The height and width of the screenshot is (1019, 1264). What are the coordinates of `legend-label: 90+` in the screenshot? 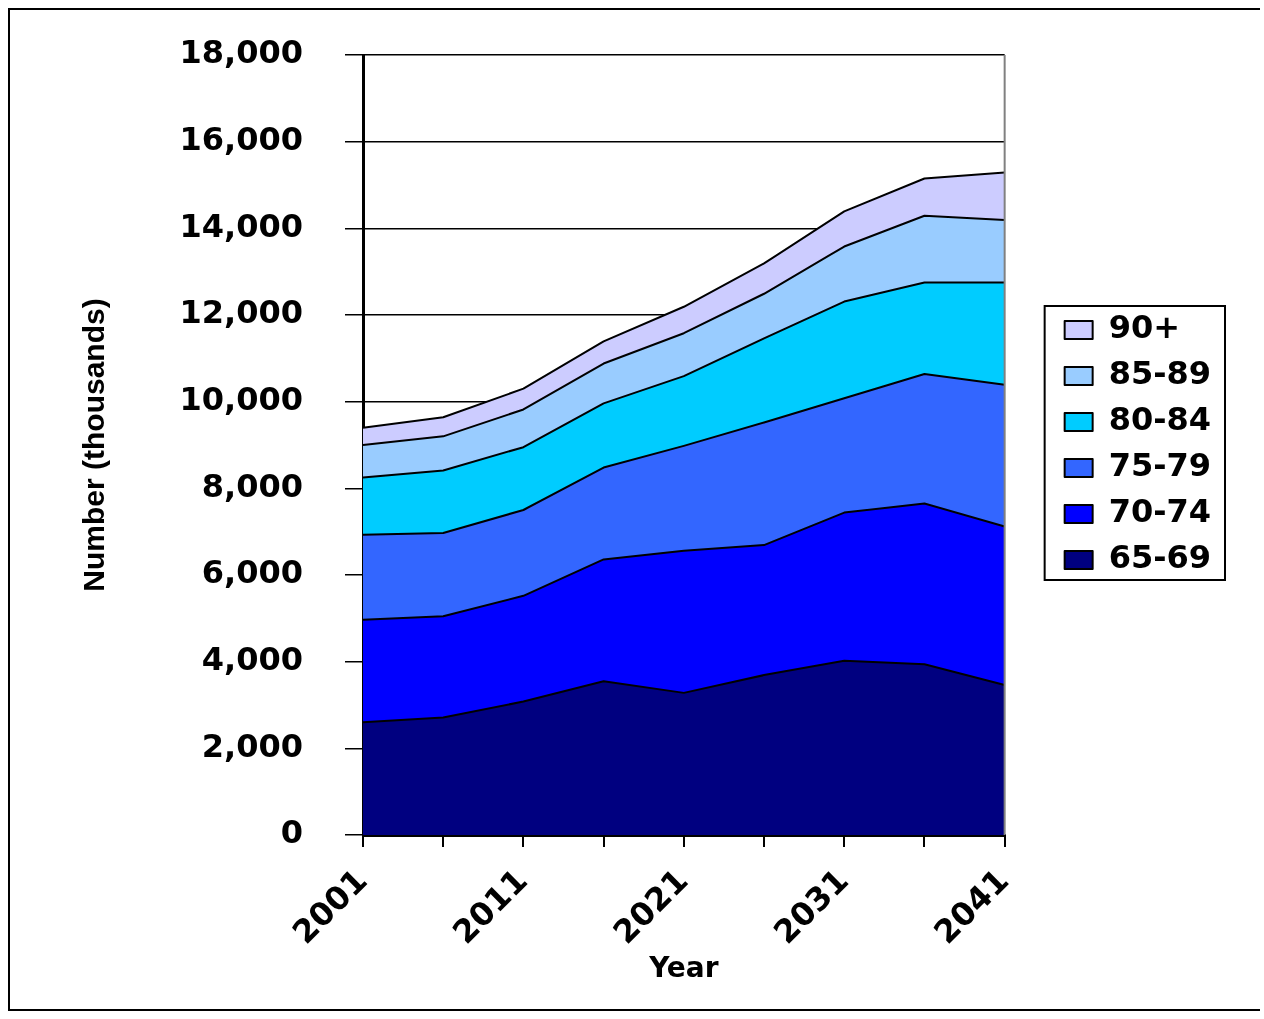 It's located at (1144, 327).